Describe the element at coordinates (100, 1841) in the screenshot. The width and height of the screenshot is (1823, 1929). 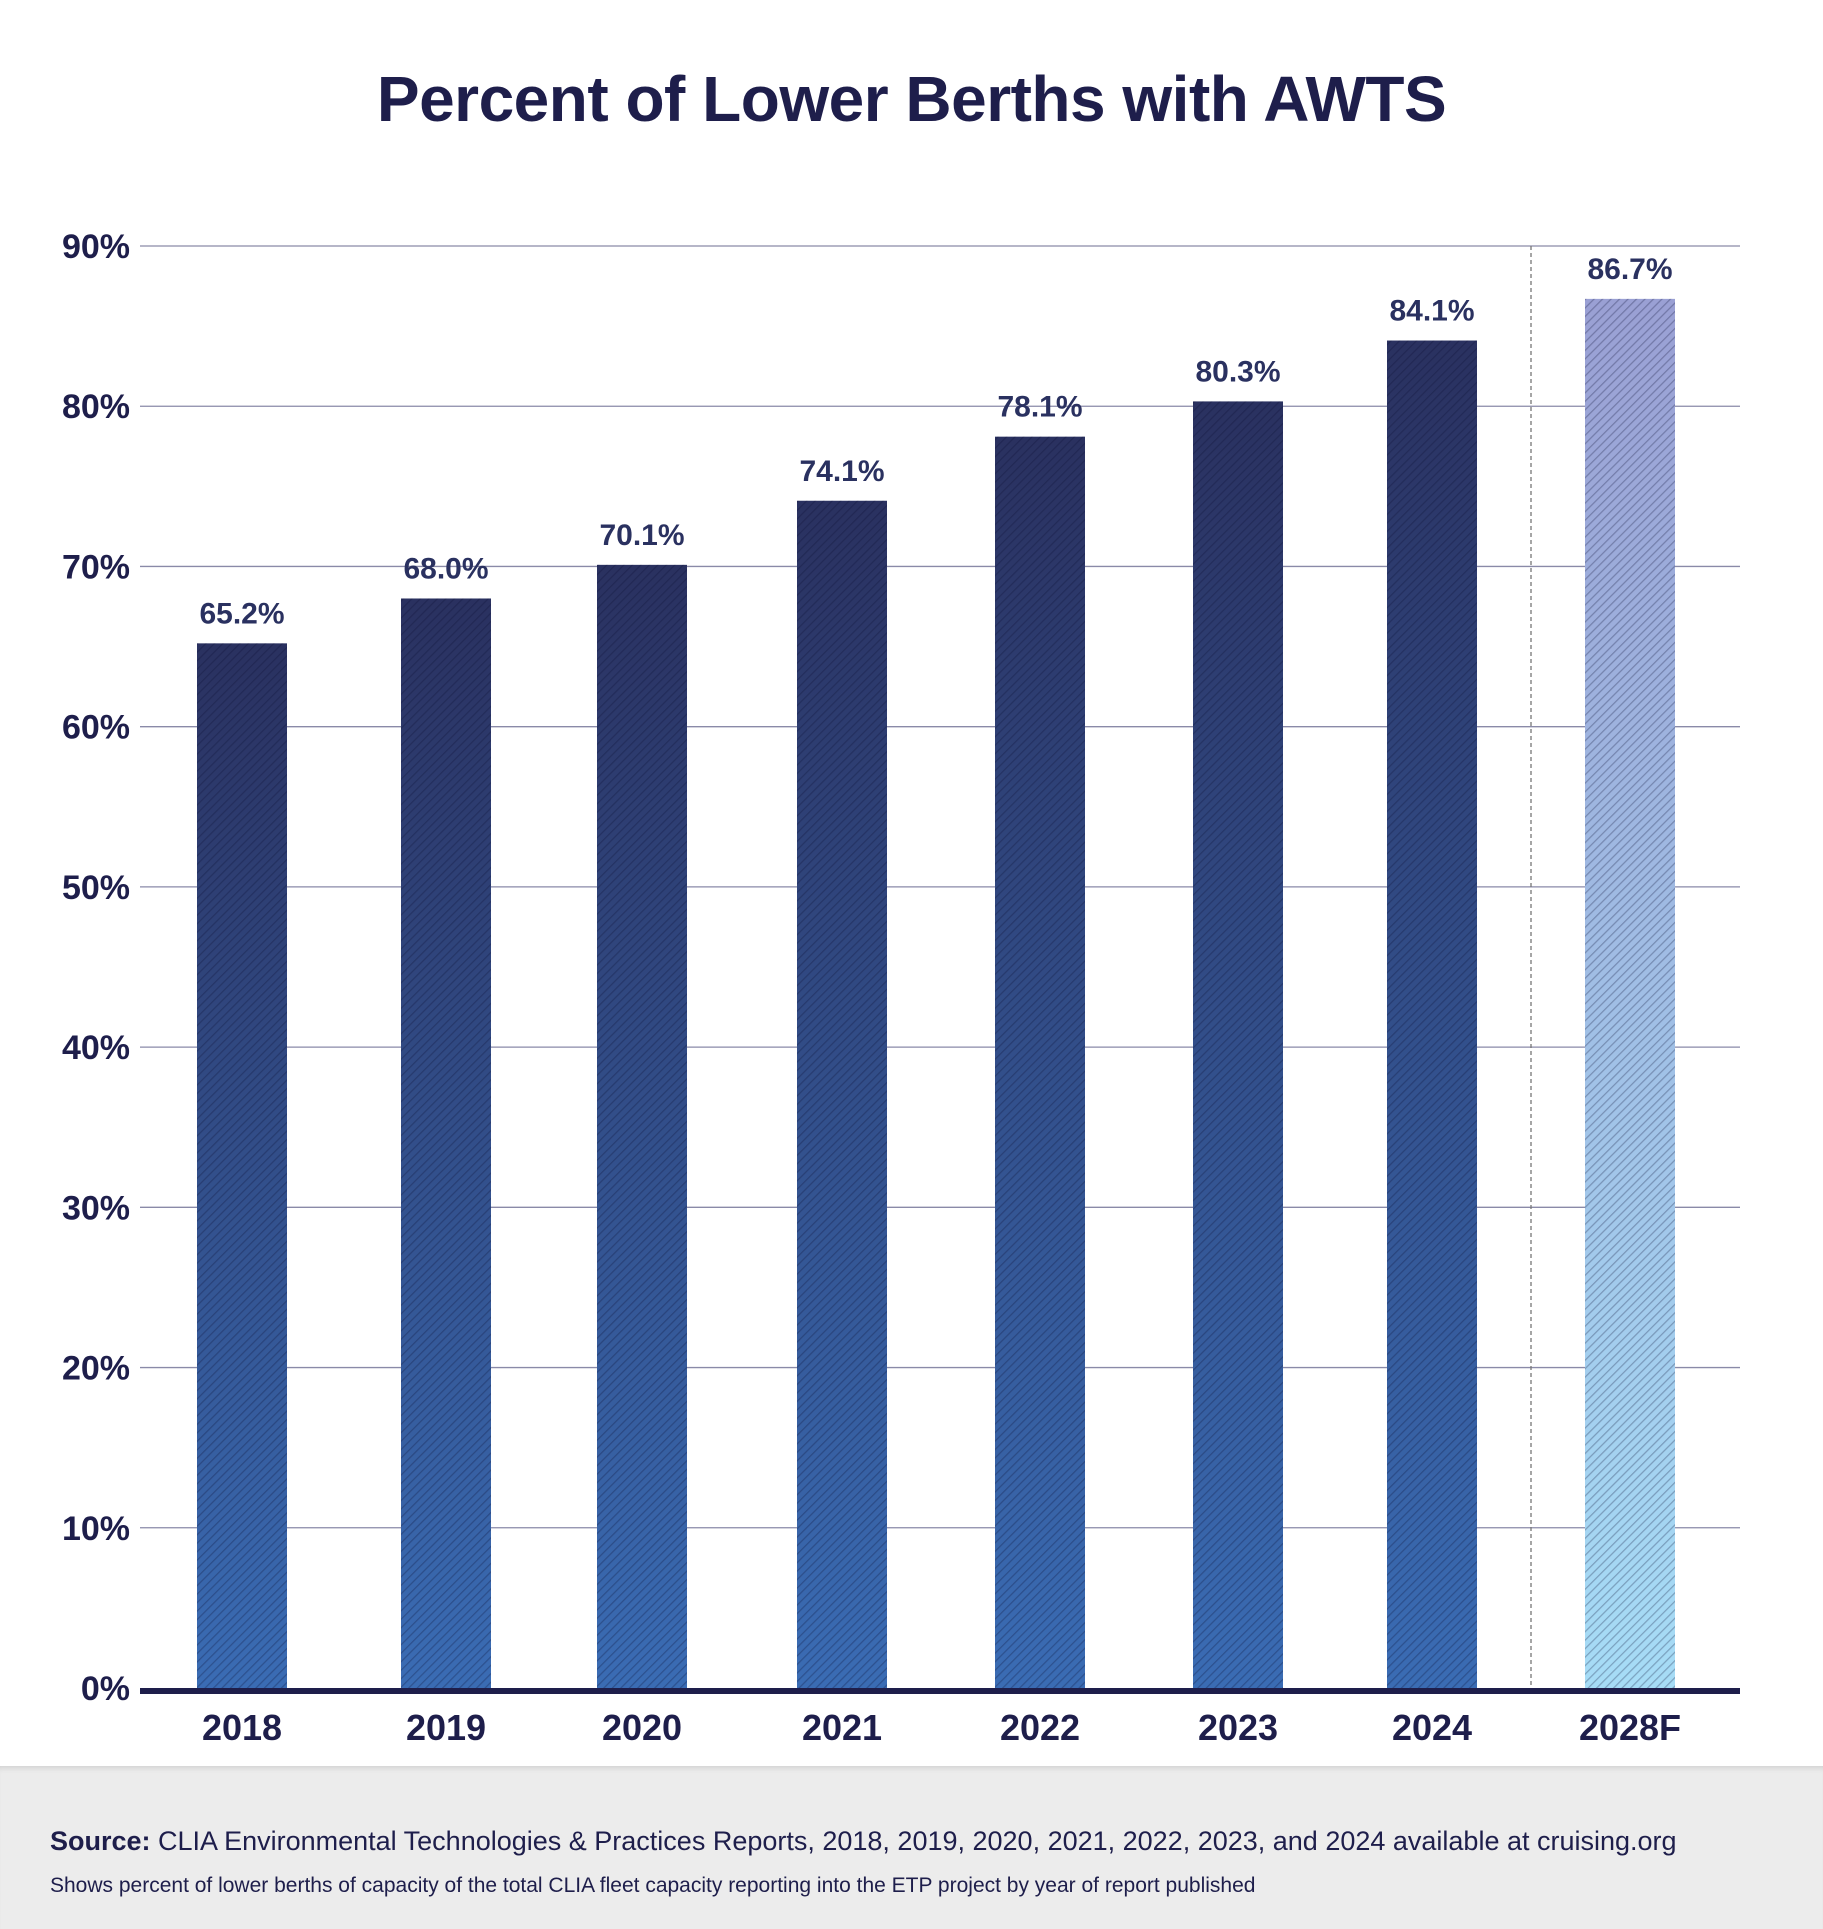
I see `source-label: Source:` at that location.